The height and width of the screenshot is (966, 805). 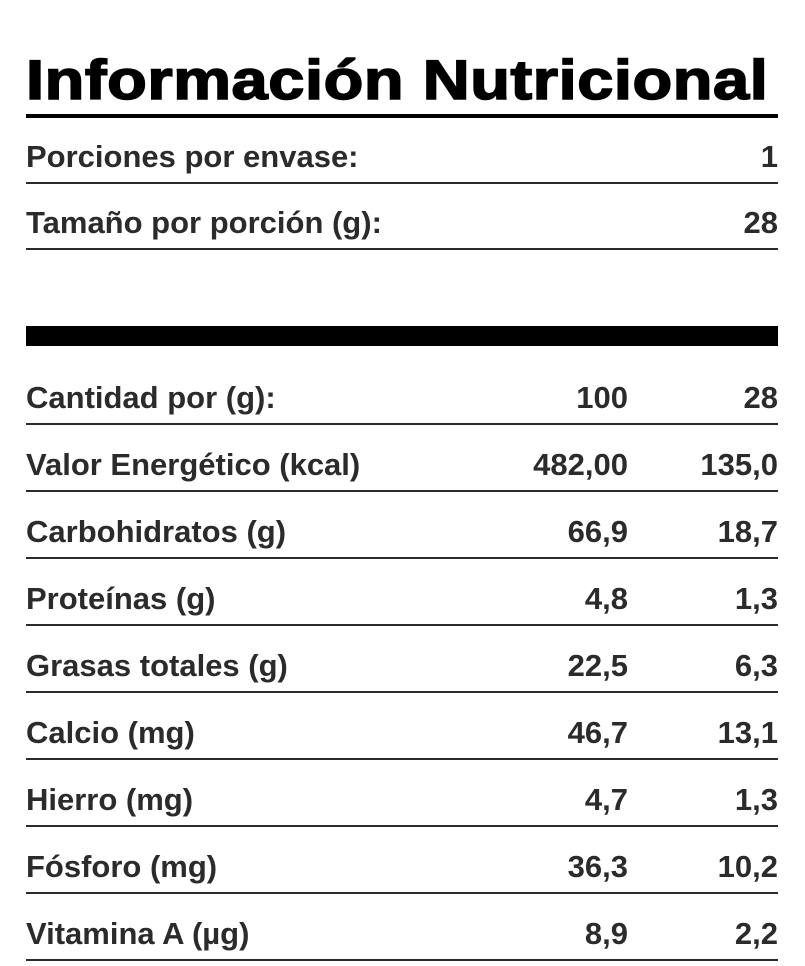 I want to click on table-row: Hierro (mg) 4,7 1,3, so click(x=402, y=793).